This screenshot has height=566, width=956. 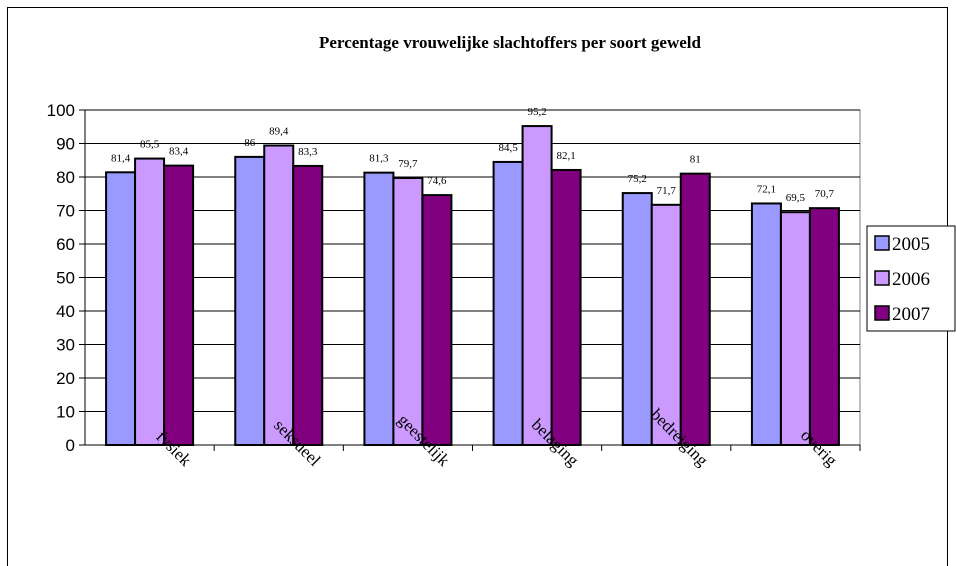 I want to click on y-tick-label: 100, so click(x=61, y=110).